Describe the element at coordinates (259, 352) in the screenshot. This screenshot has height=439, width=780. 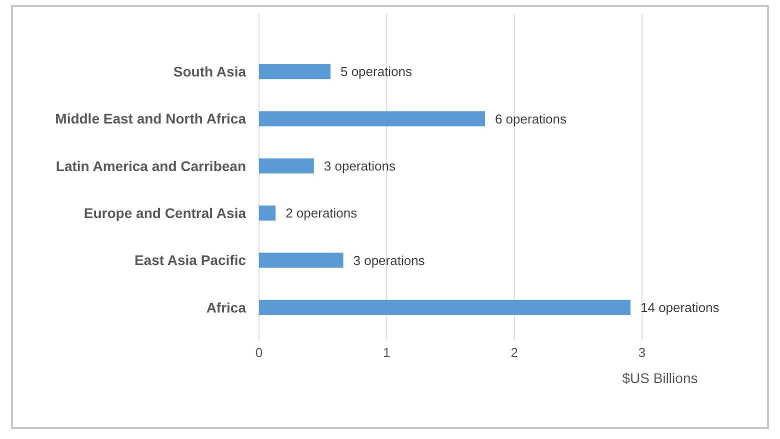
I see `x-tick-label: 0` at that location.